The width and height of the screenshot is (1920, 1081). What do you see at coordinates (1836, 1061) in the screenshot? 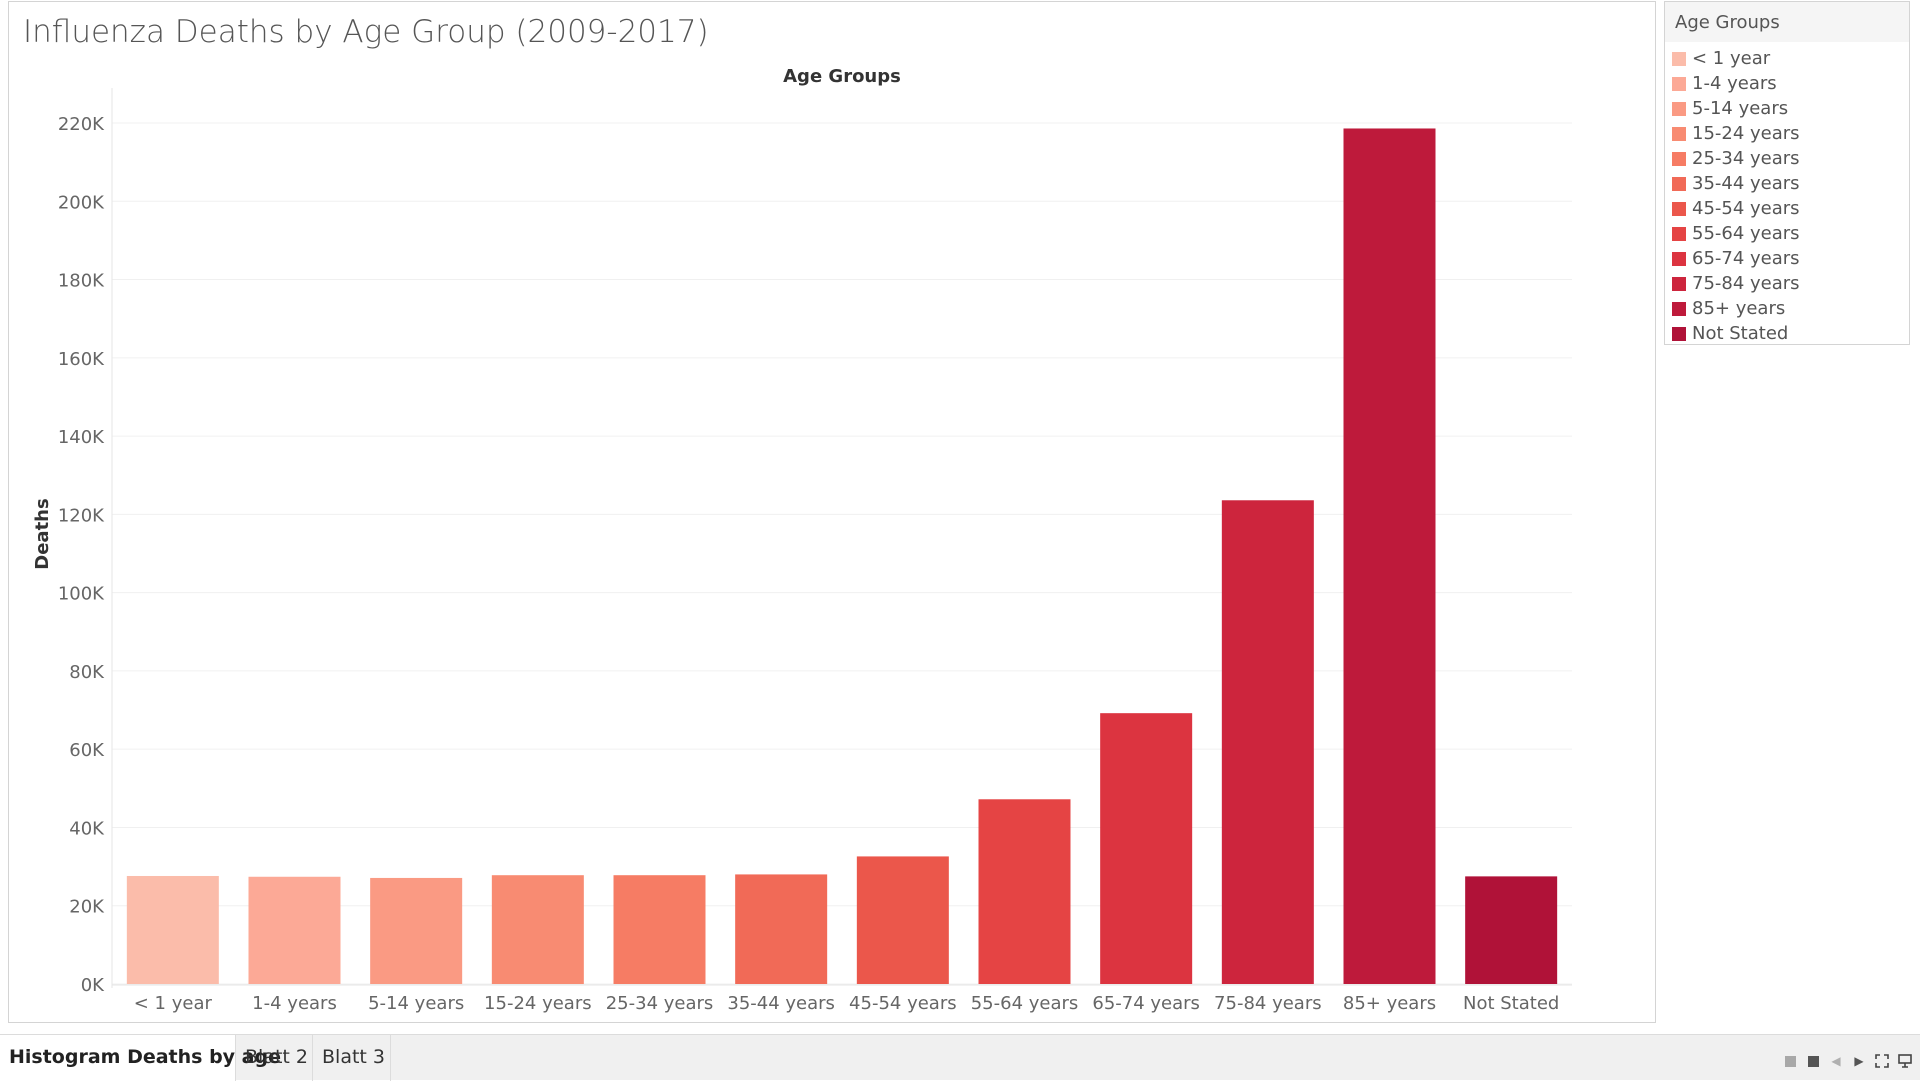
I see `previous-sheet-icon: ◀` at bounding box center [1836, 1061].